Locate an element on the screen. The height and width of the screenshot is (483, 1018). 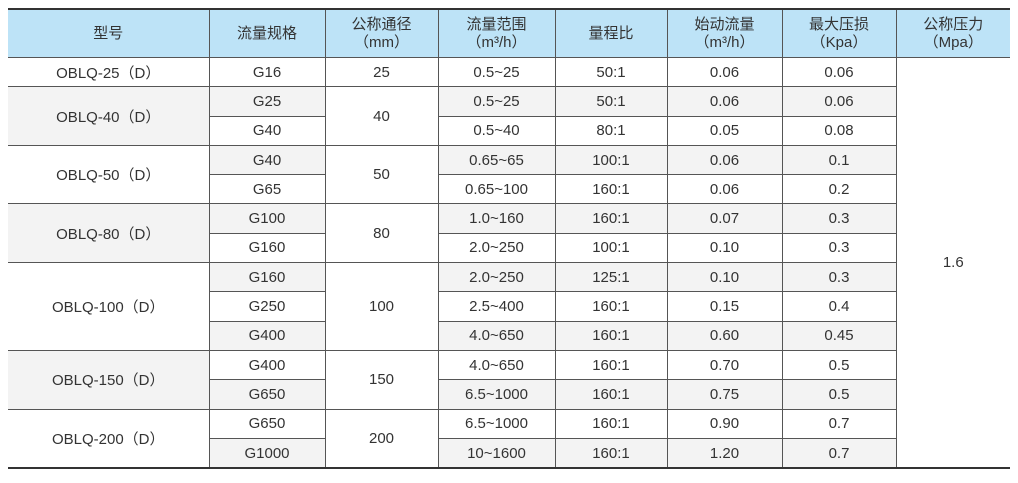
range-ratio-cell: 80:1 is located at coordinates (611, 130).